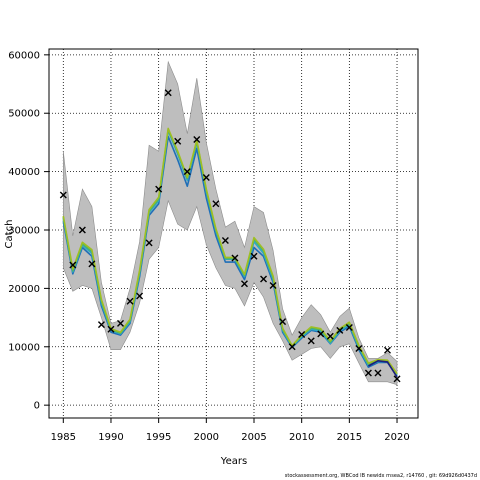  Describe the element at coordinates (233, 461) in the screenshot. I see `x-axis-title: Years` at that location.